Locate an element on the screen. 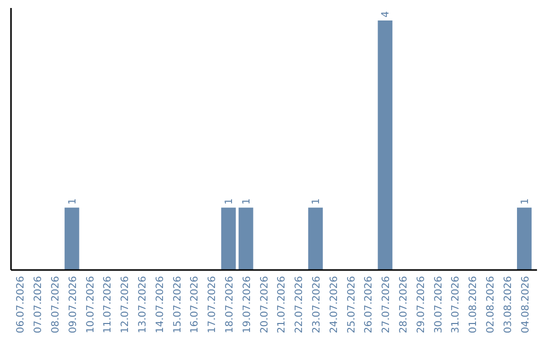 This screenshot has height=340, width=540. x-tick-label: 13.07.2026 is located at coordinates (143, 305).